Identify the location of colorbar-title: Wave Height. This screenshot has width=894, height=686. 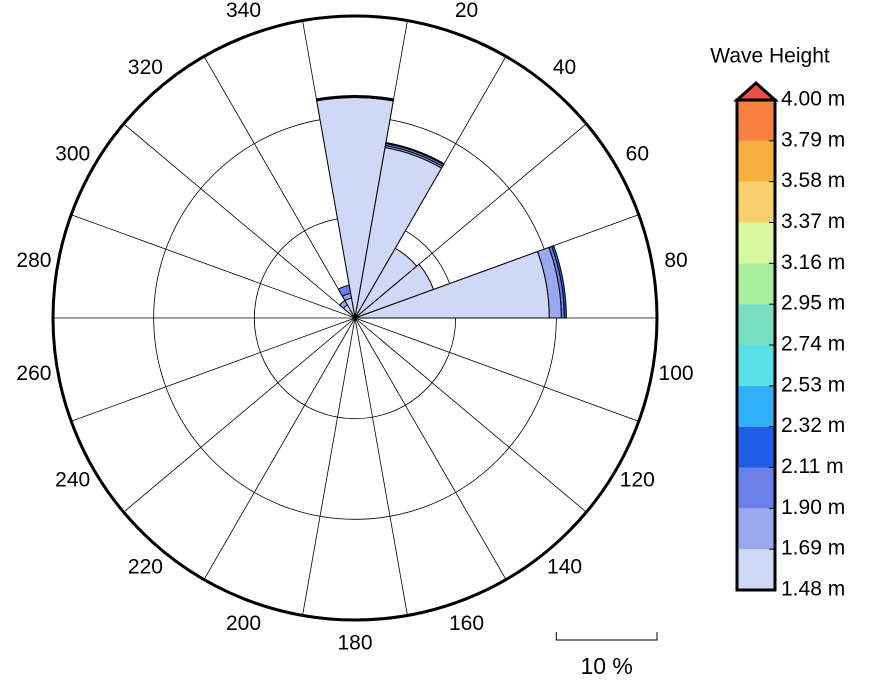
(770, 56).